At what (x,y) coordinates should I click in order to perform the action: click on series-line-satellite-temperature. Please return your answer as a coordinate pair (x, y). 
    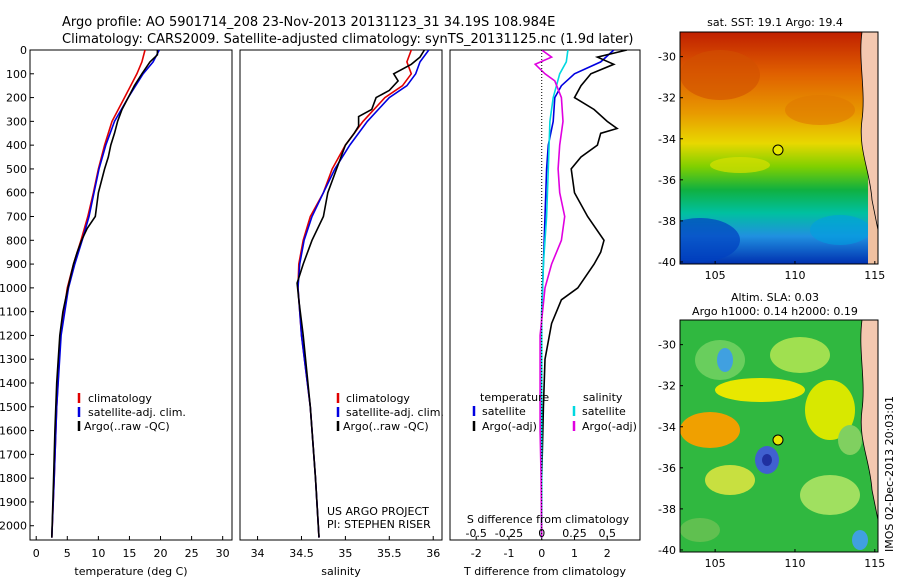
    Looking at the image, I should click on (577, 294).